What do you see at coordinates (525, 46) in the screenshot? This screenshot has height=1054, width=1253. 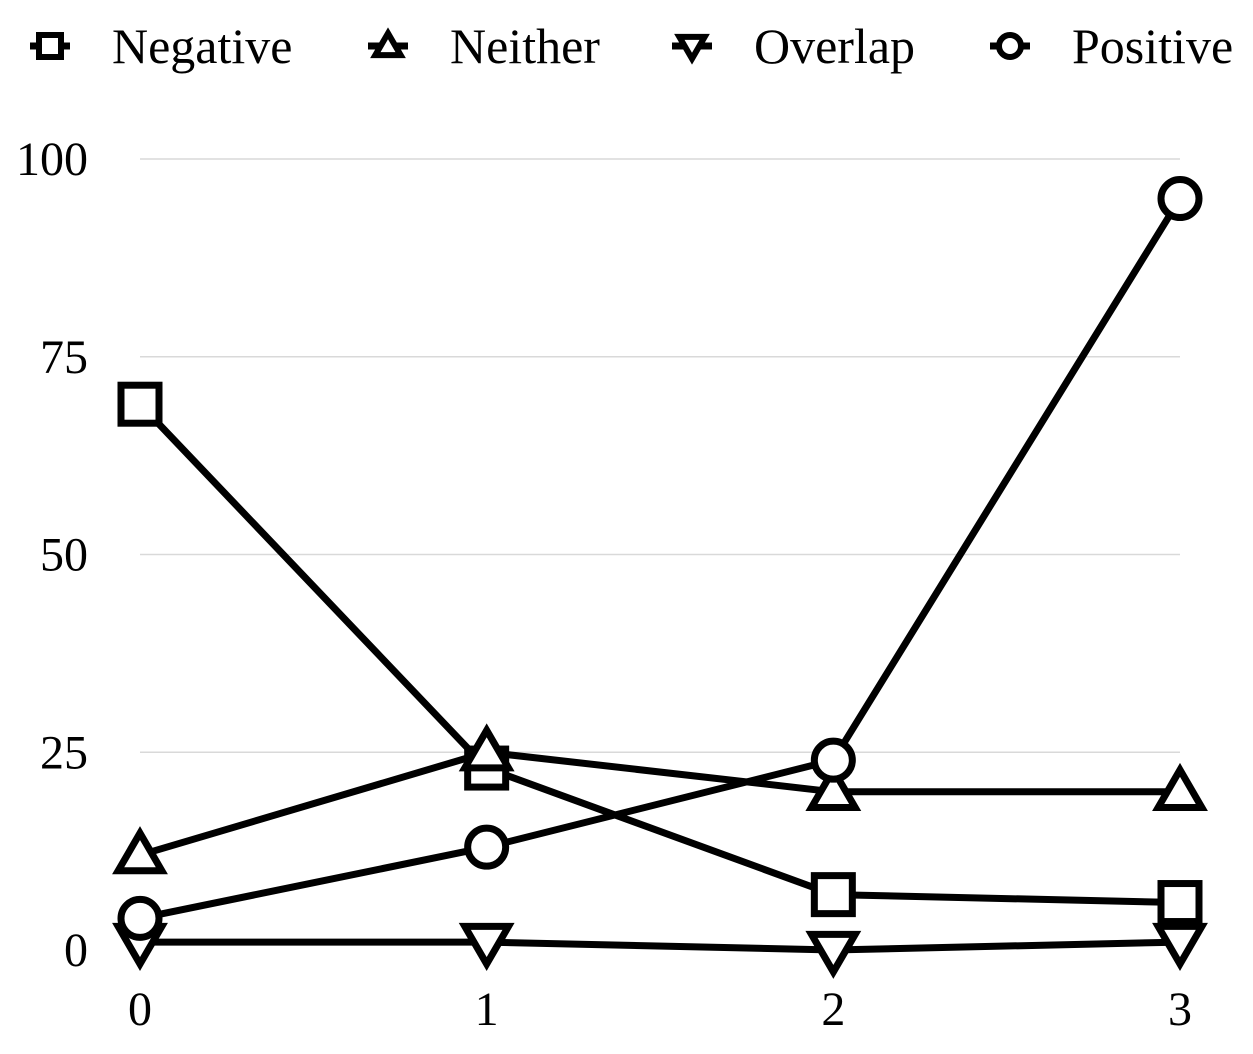 I see `legend-label-neither: Neither` at bounding box center [525, 46].